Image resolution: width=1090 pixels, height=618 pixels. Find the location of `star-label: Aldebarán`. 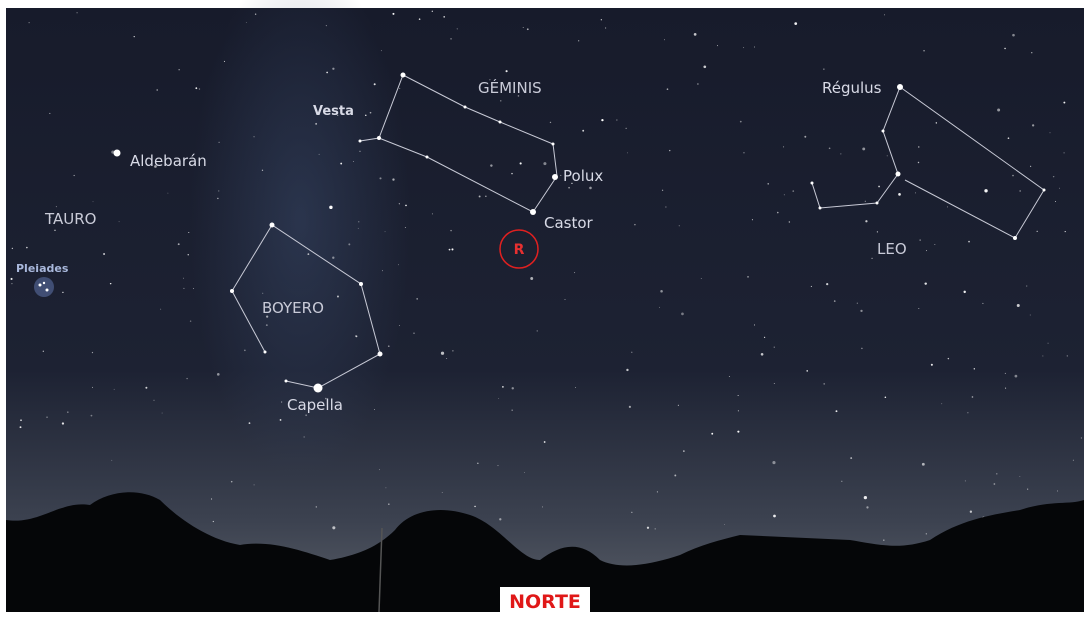

star-label: Aldebarán is located at coordinates (168, 161).